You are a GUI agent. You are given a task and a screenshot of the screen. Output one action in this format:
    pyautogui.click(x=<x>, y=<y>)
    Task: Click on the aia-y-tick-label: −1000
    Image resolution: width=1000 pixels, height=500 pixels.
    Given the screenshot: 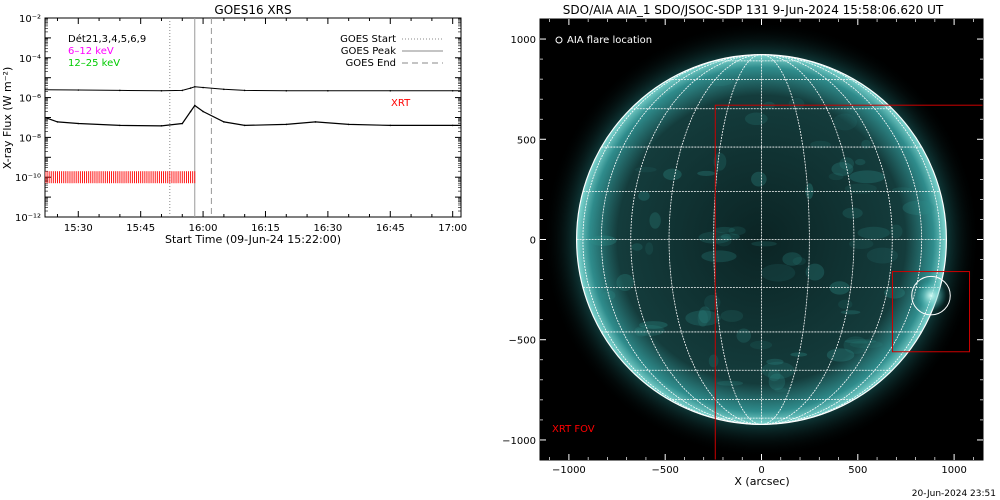 What is the action you would take?
    pyautogui.click(x=519, y=441)
    